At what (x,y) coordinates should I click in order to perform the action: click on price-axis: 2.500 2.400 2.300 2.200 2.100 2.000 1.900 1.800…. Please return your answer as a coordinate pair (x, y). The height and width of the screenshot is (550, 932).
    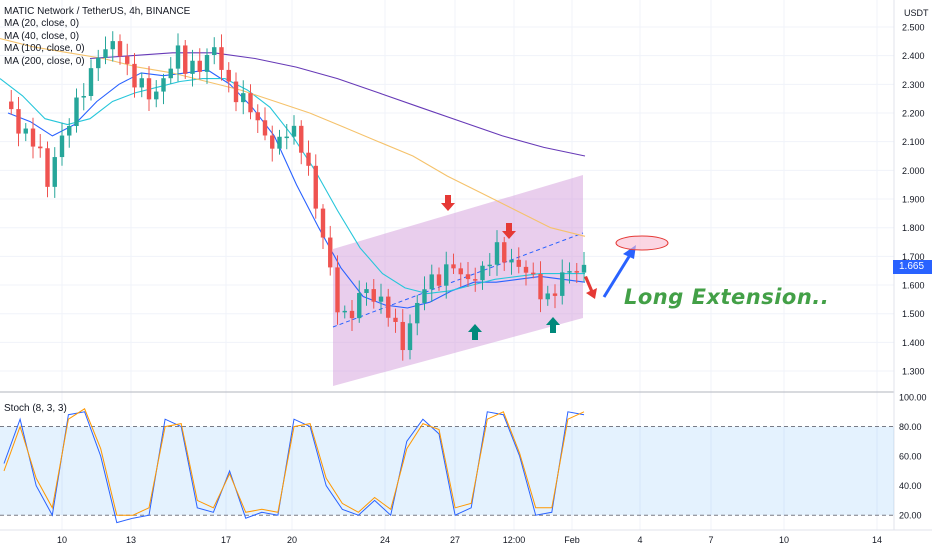
    Looking at the image, I should click on (913, 200).